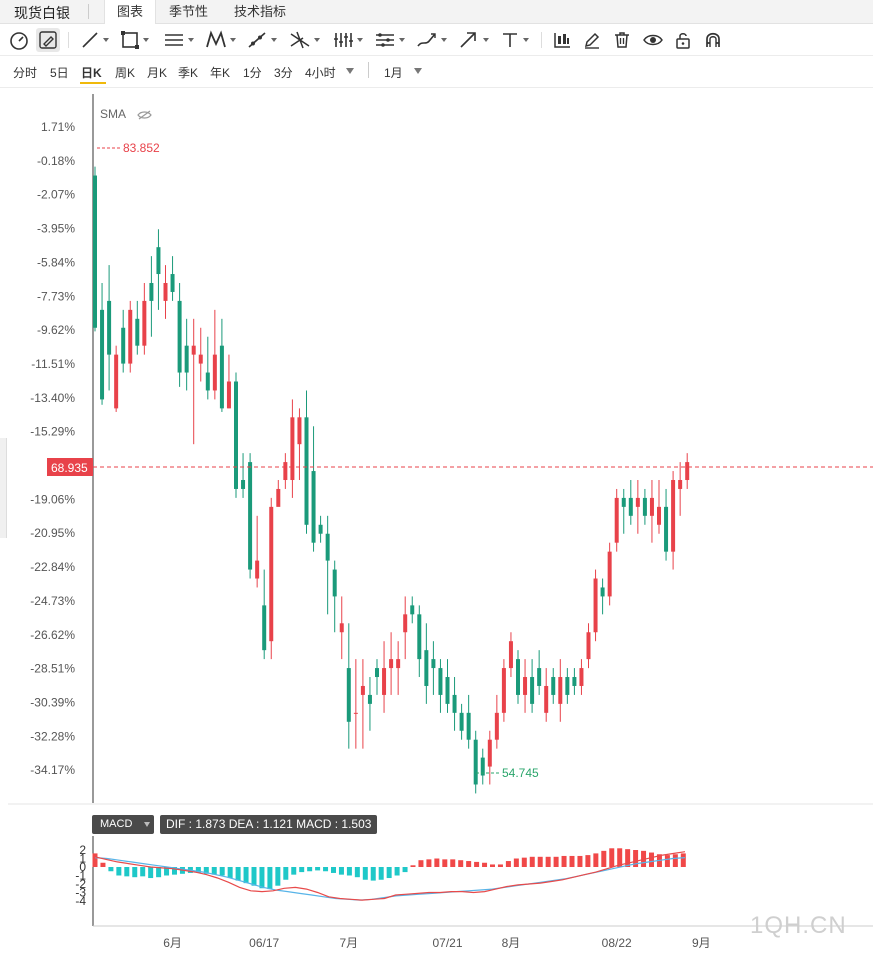 This screenshot has width=873, height=965. I want to click on range-caret-icon, so click(418, 71).